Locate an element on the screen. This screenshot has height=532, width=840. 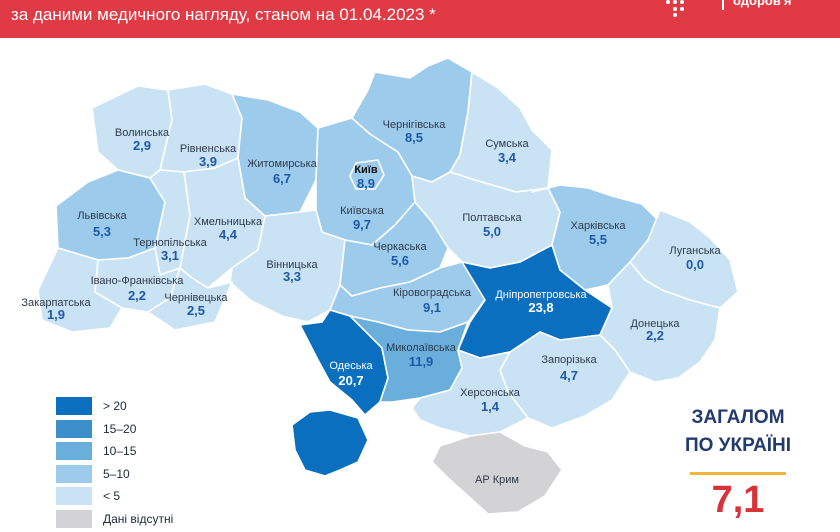
region-value-chernihivska: 8,5 is located at coordinates (414, 137).